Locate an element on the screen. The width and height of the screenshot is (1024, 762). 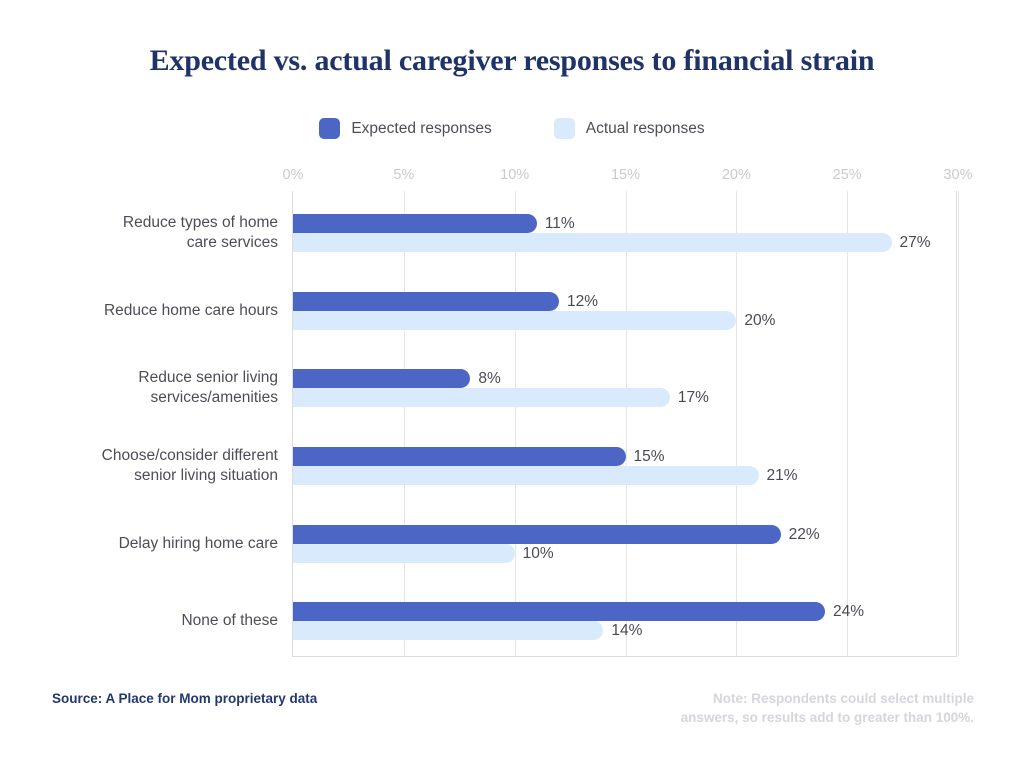
bar-group: 12% 20% is located at coordinates (624, 308).